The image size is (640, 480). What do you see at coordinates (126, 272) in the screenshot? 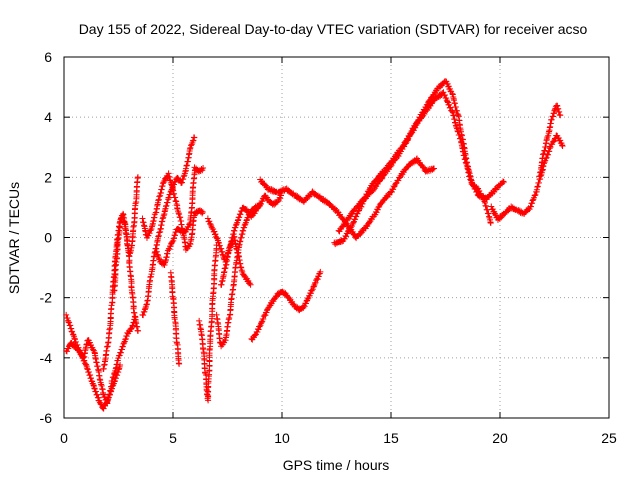
I see `series-track-d` at bounding box center [126, 272].